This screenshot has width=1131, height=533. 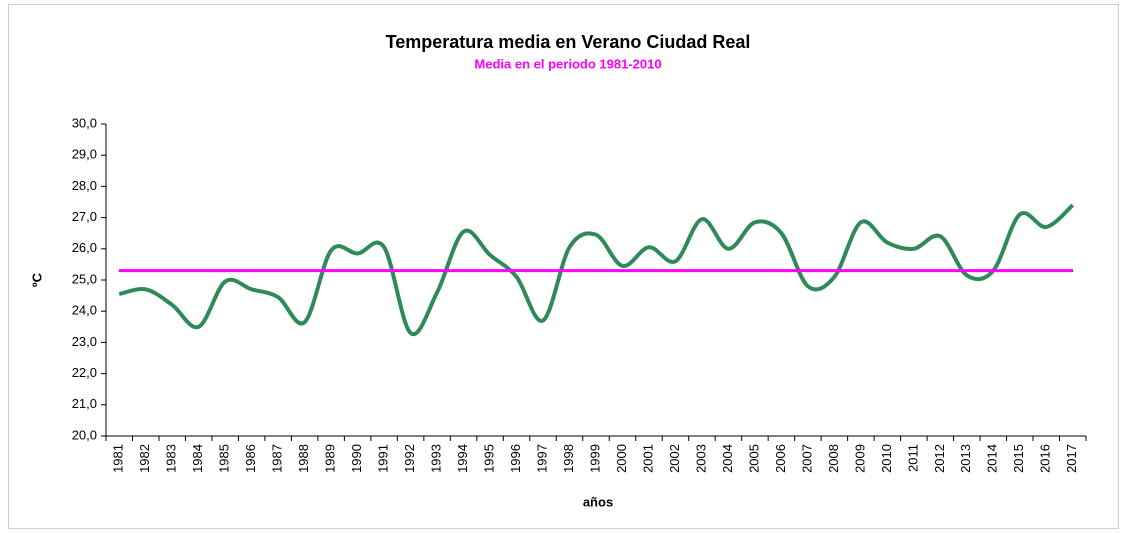 What do you see at coordinates (594, 458) in the screenshot?
I see `x-tick-label: 1999` at bounding box center [594, 458].